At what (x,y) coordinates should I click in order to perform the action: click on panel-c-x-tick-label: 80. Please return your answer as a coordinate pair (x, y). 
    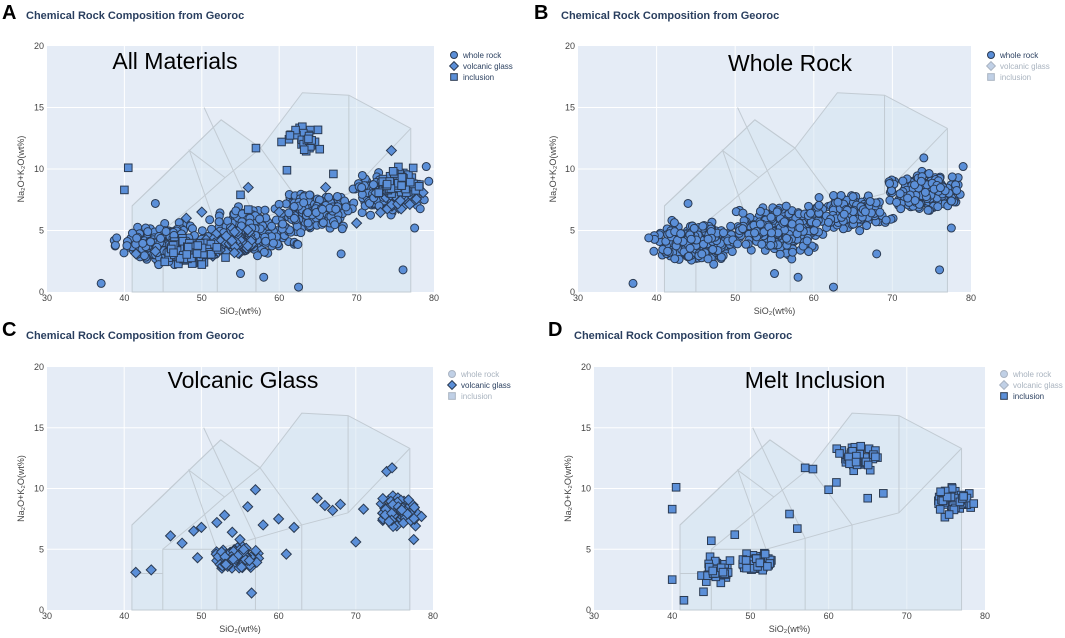
    Looking at the image, I should click on (433, 616).